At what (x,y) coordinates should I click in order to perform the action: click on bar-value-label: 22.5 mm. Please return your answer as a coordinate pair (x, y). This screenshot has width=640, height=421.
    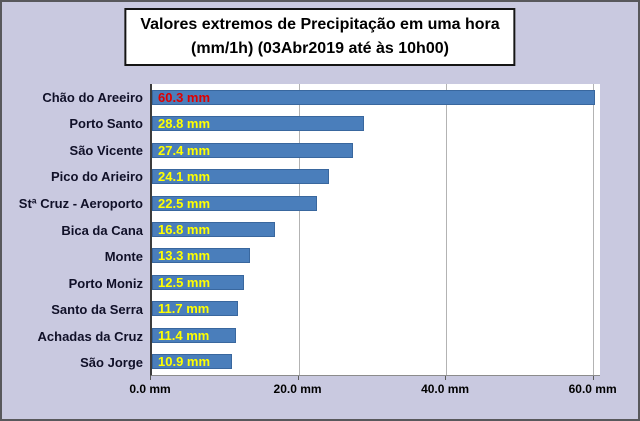
    Looking at the image, I should click on (184, 203).